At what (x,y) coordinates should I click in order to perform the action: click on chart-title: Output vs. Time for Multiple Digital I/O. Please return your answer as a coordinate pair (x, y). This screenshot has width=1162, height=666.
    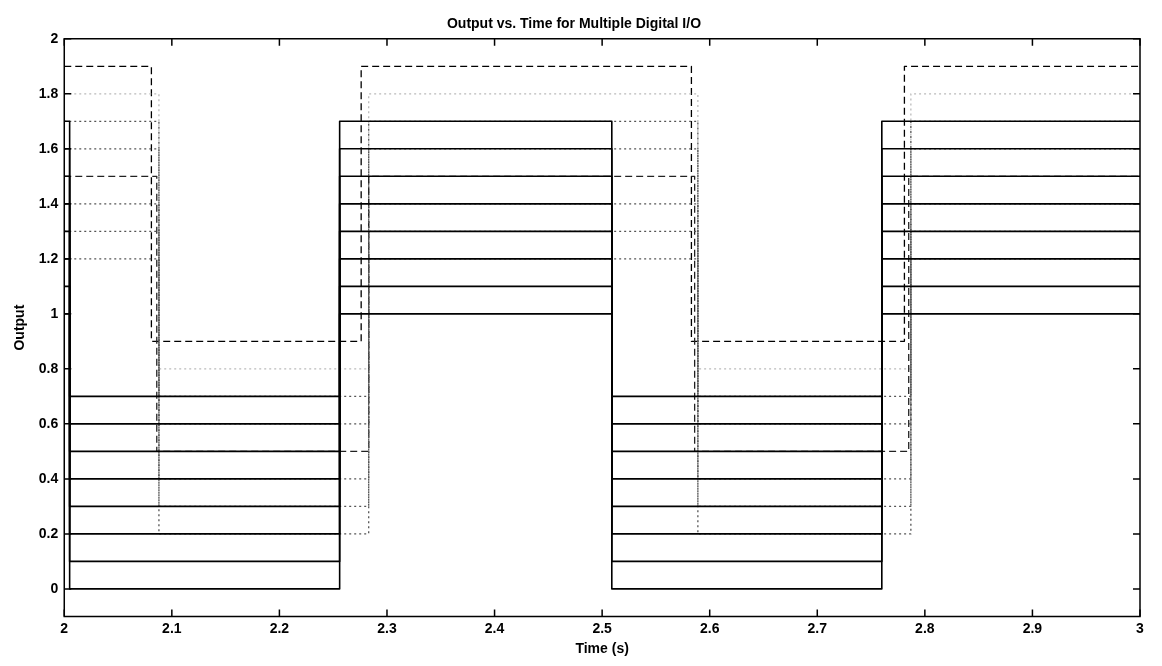
    Looking at the image, I should click on (574, 23).